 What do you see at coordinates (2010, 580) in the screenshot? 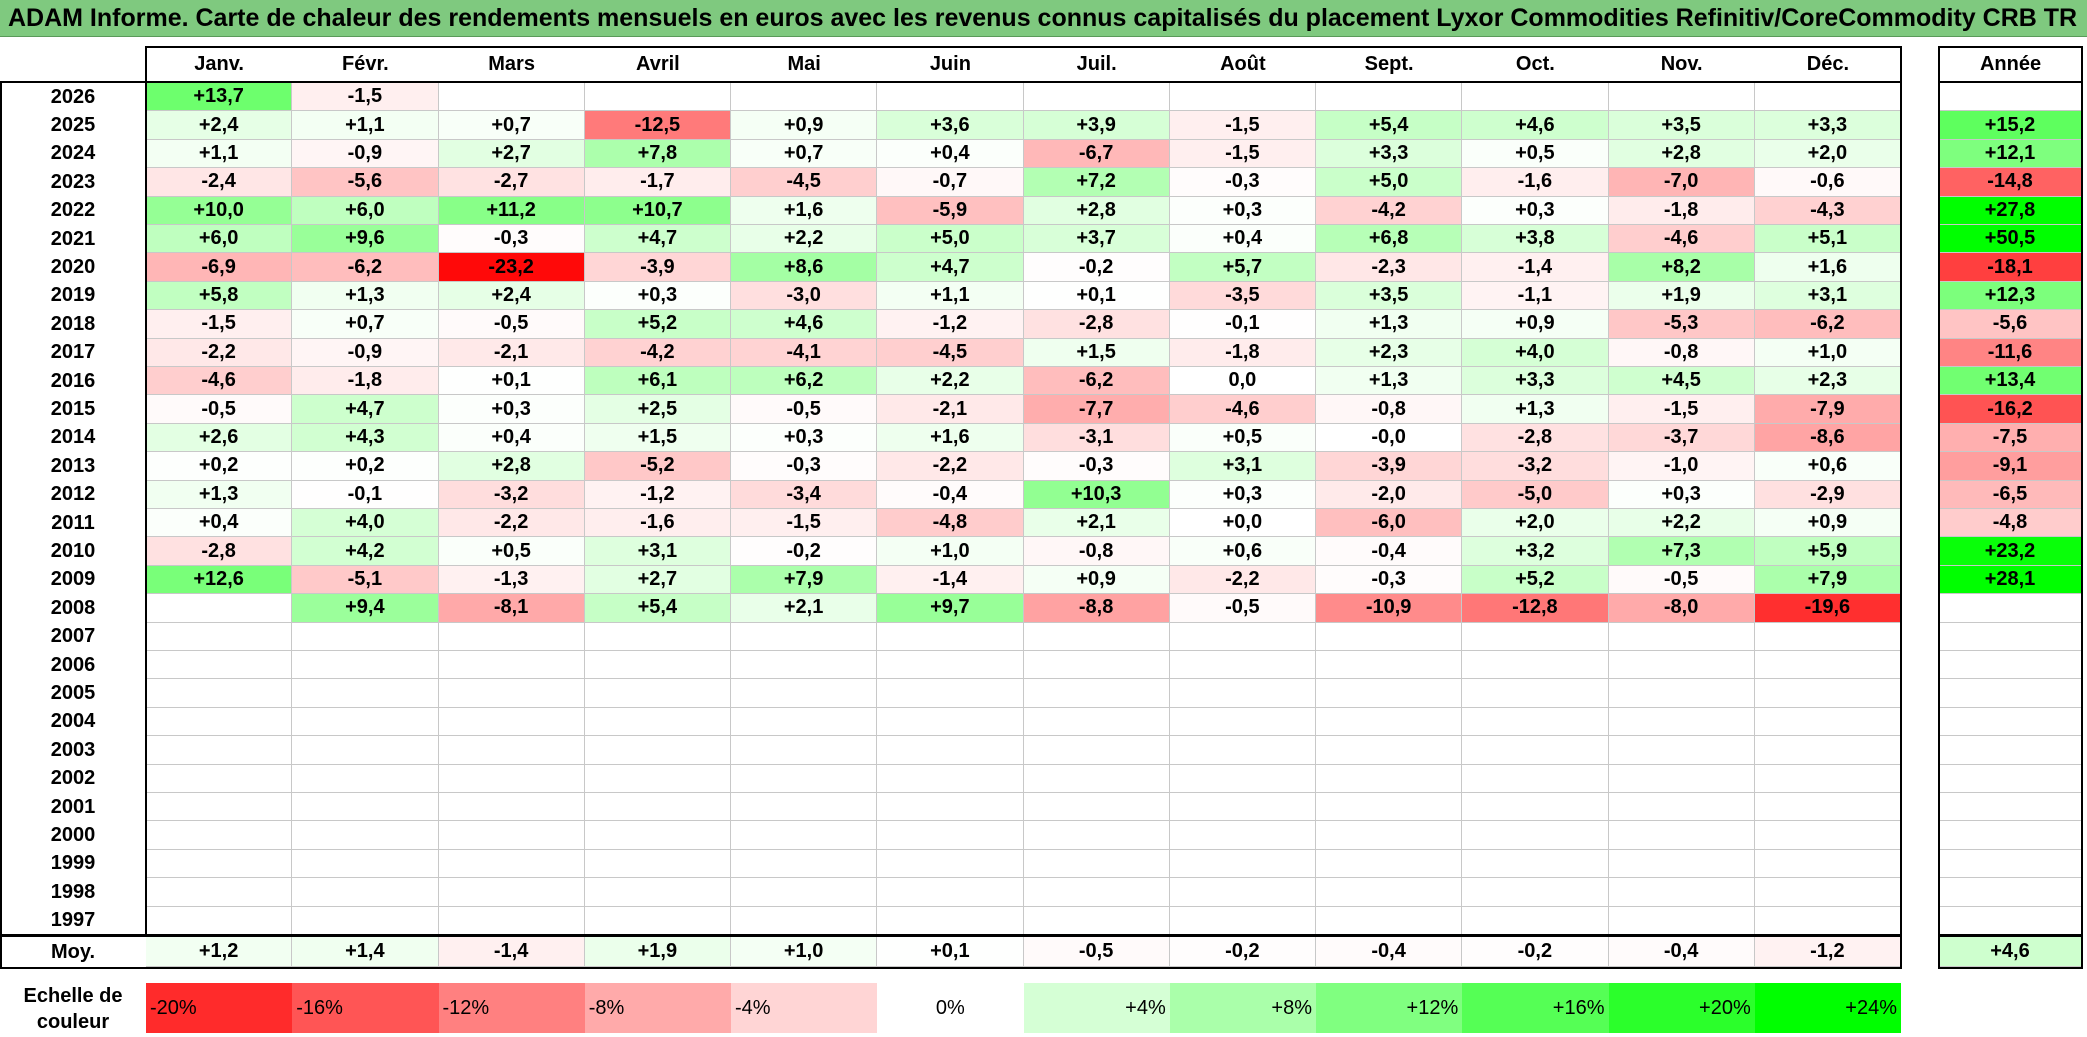
I see `annual-cell: +28,1` at bounding box center [2010, 580].